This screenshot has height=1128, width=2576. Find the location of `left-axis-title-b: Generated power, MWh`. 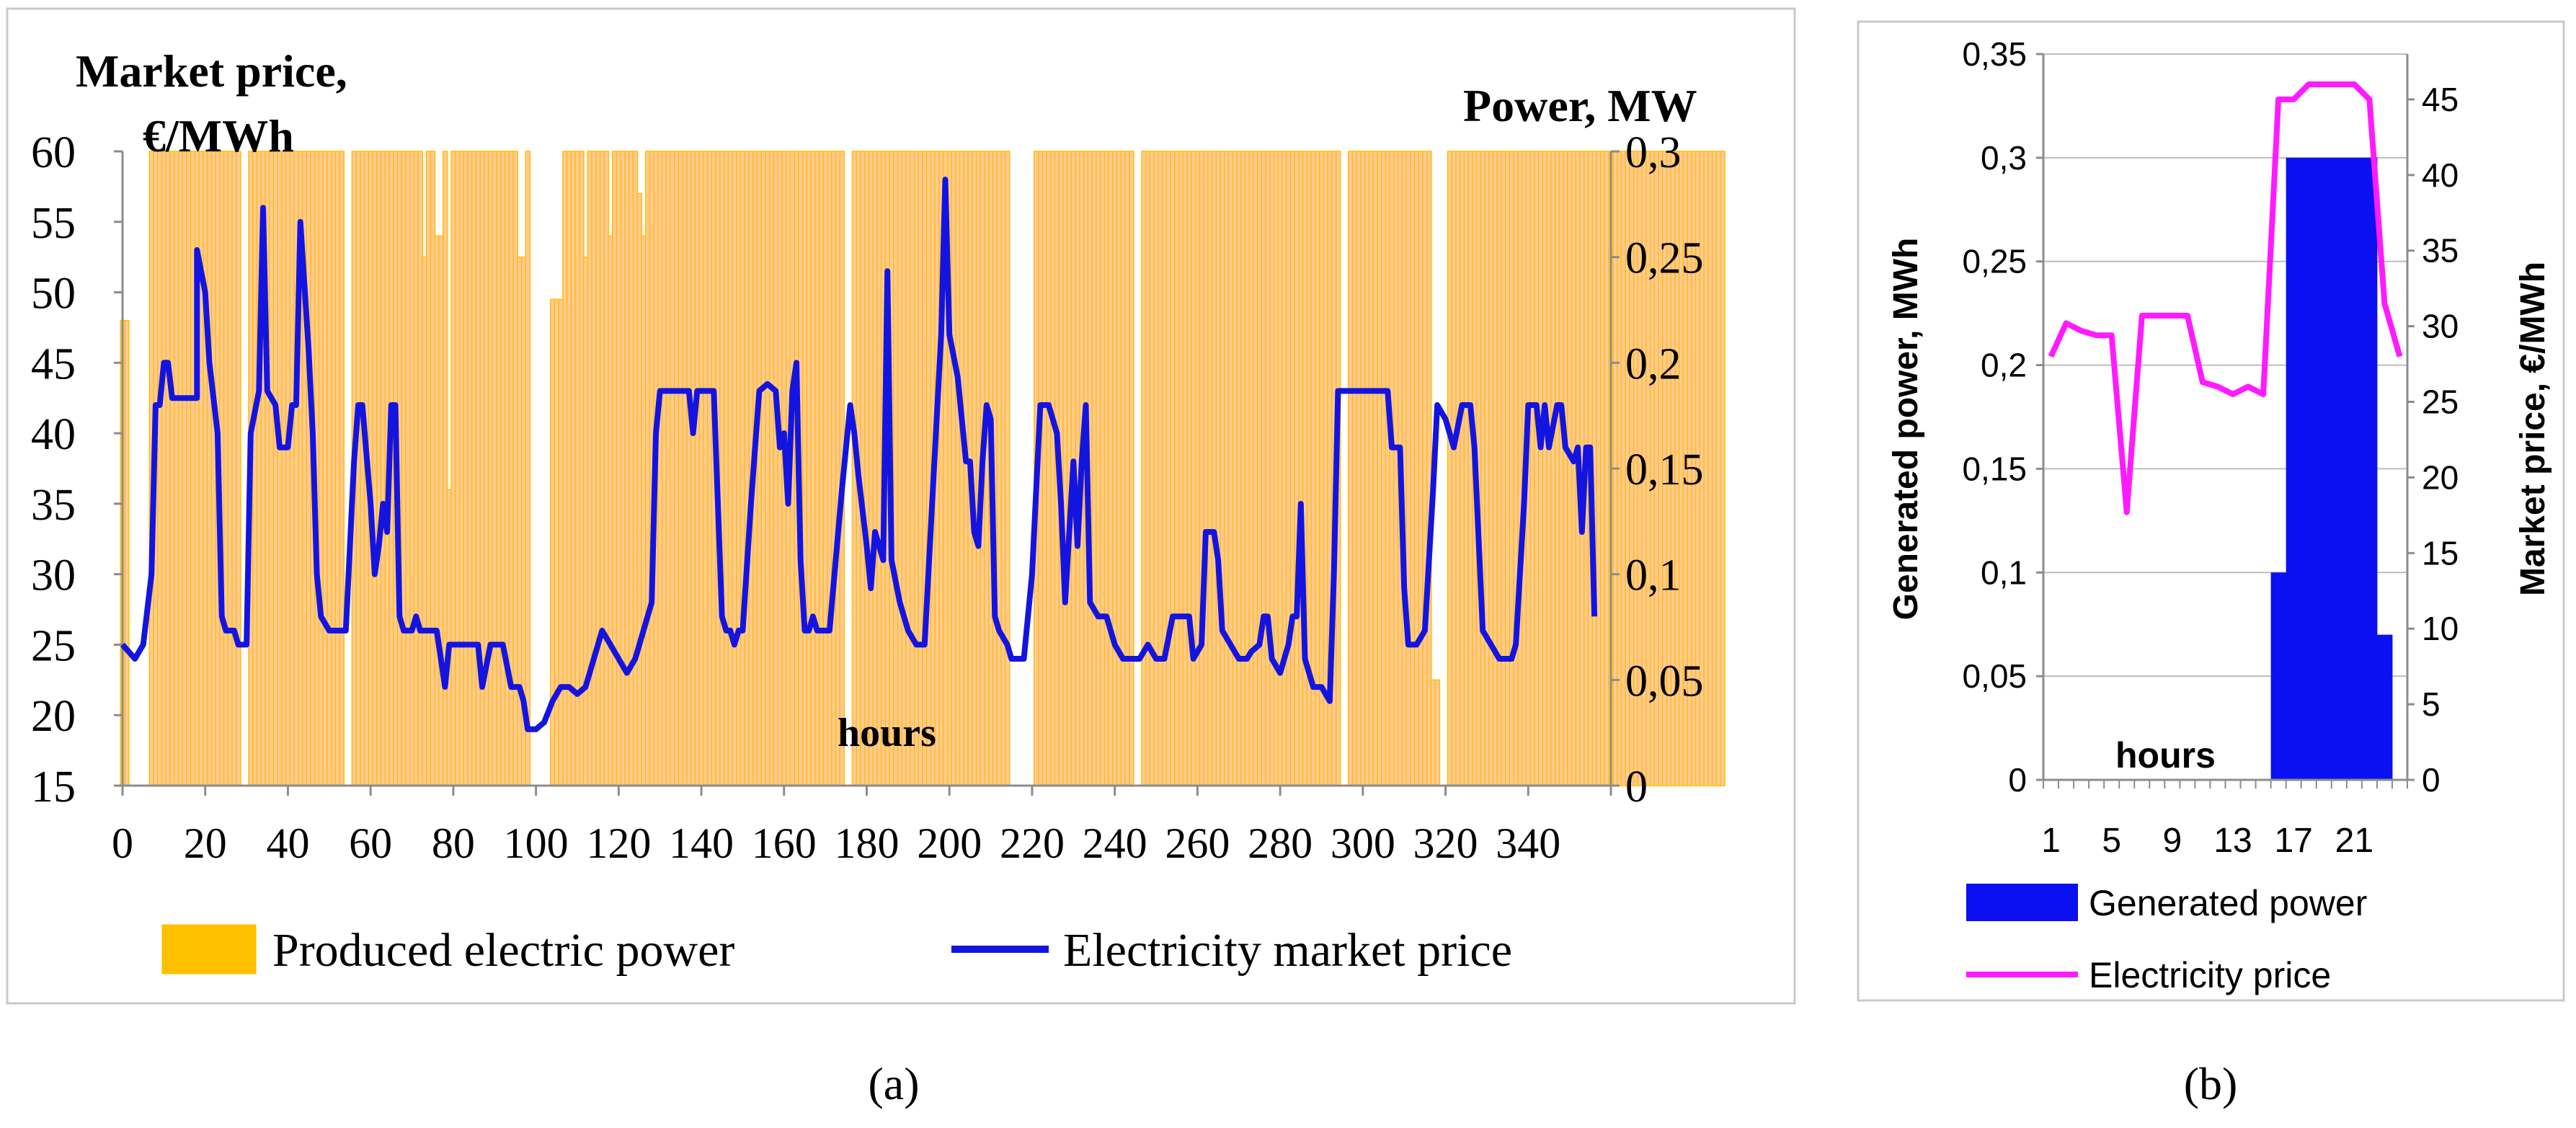

left-axis-title-b: Generated power, MWh is located at coordinates (1906, 429).